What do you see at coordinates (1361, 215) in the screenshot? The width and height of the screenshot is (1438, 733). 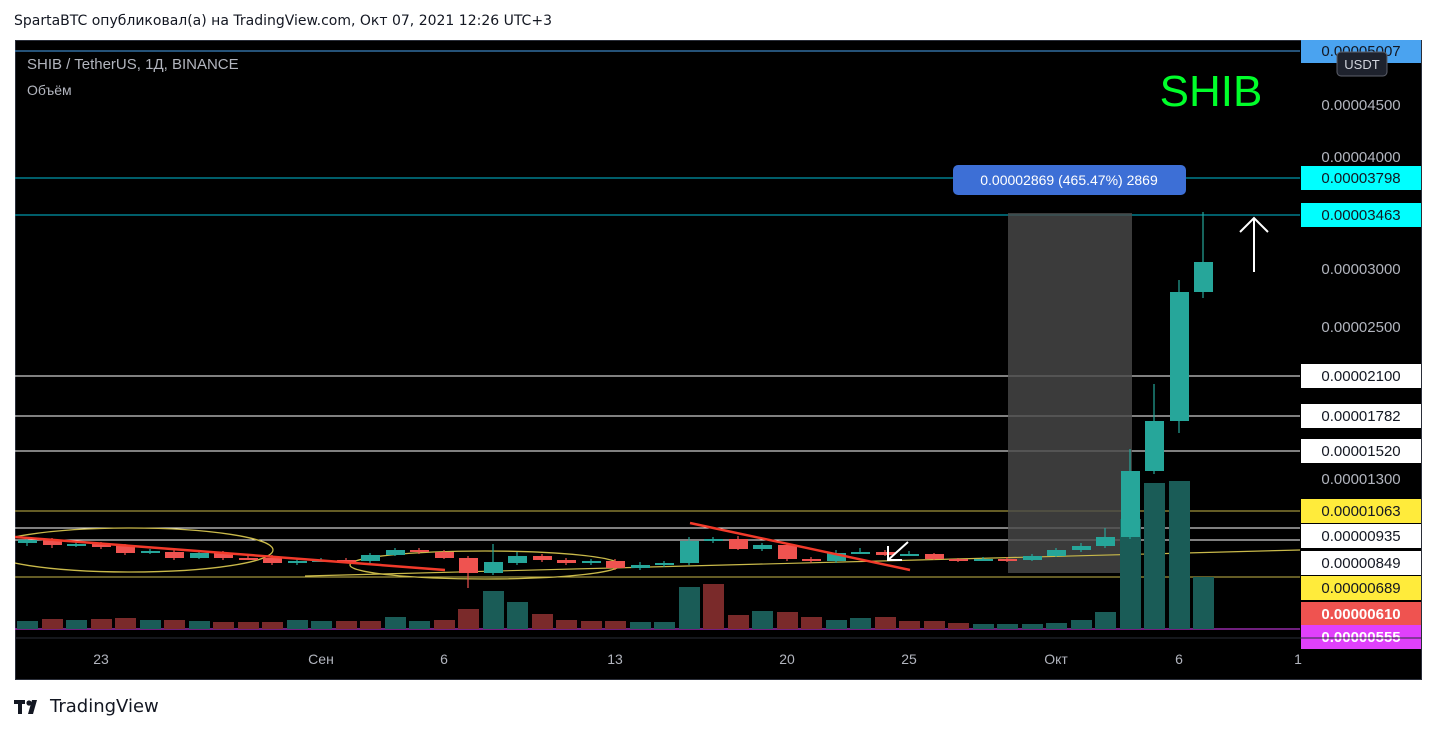 I see `price-badge: 0.00003463` at bounding box center [1361, 215].